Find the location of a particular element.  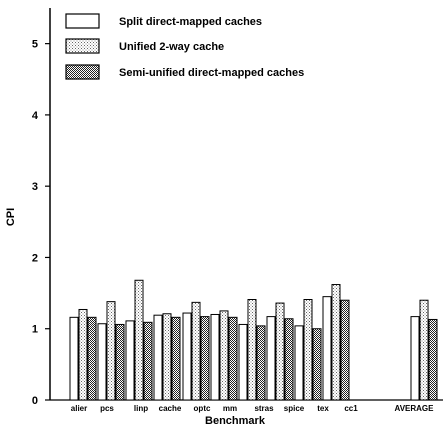

x-tick-label: AVERAGE is located at coordinates (415, 408).